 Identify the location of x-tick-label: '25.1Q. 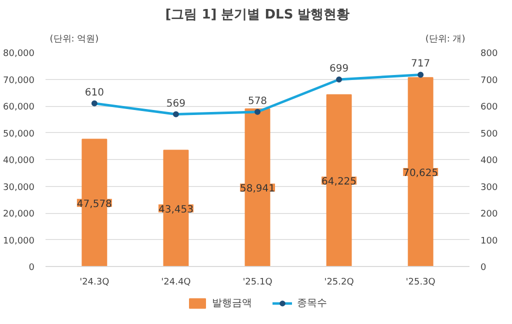
(257, 283).